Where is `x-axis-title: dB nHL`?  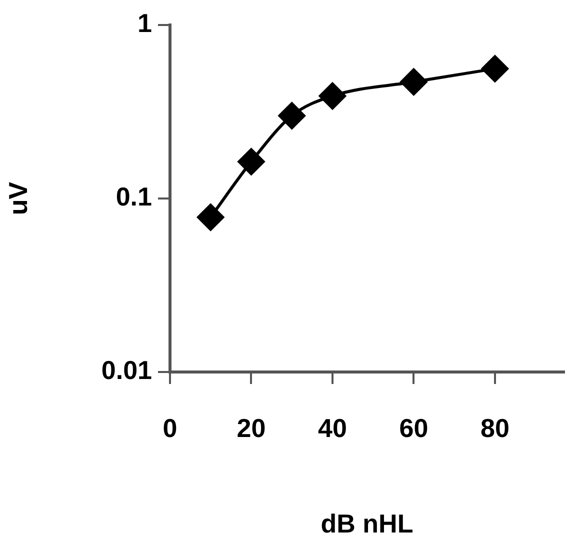 x-axis-title: dB nHL is located at coordinates (367, 523).